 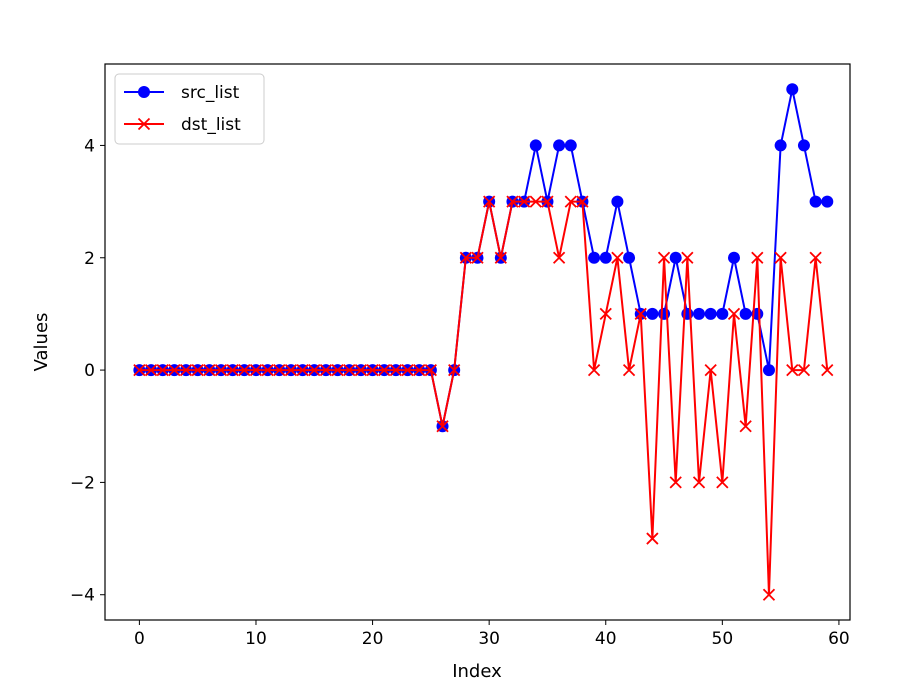 I want to click on x-tick-label: 20, so click(x=373, y=639).